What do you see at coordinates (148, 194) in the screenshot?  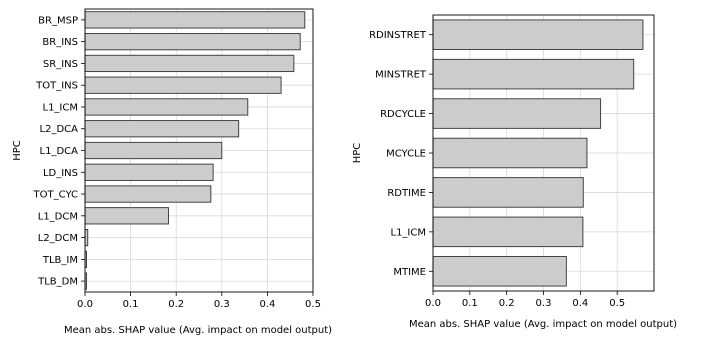 I see `bar-tot-cyc` at bounding box center [148, 194].